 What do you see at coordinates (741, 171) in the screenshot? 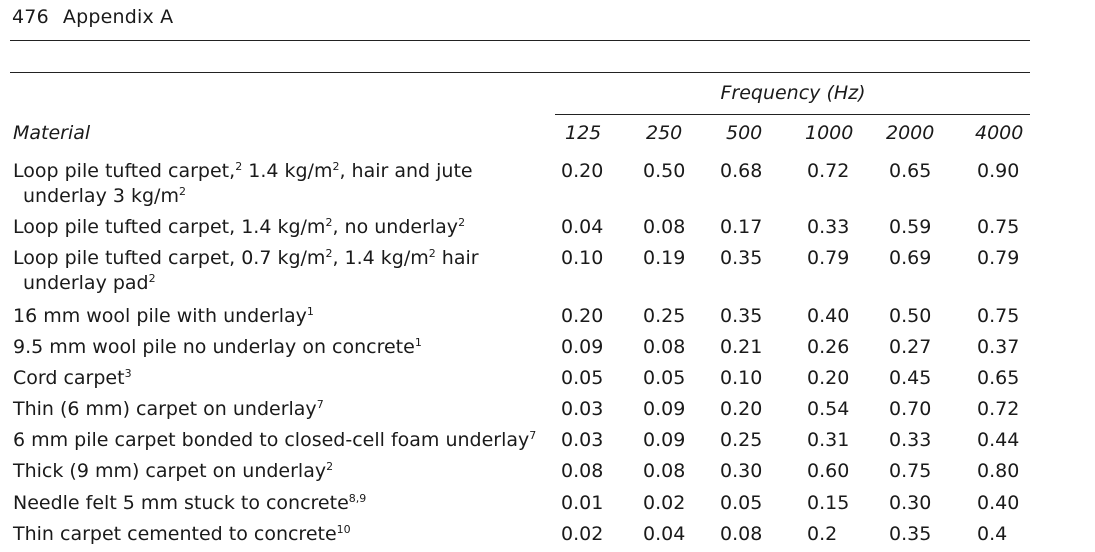
I see `absorption-value-500: 0.68` at bounding box center [741, 171].